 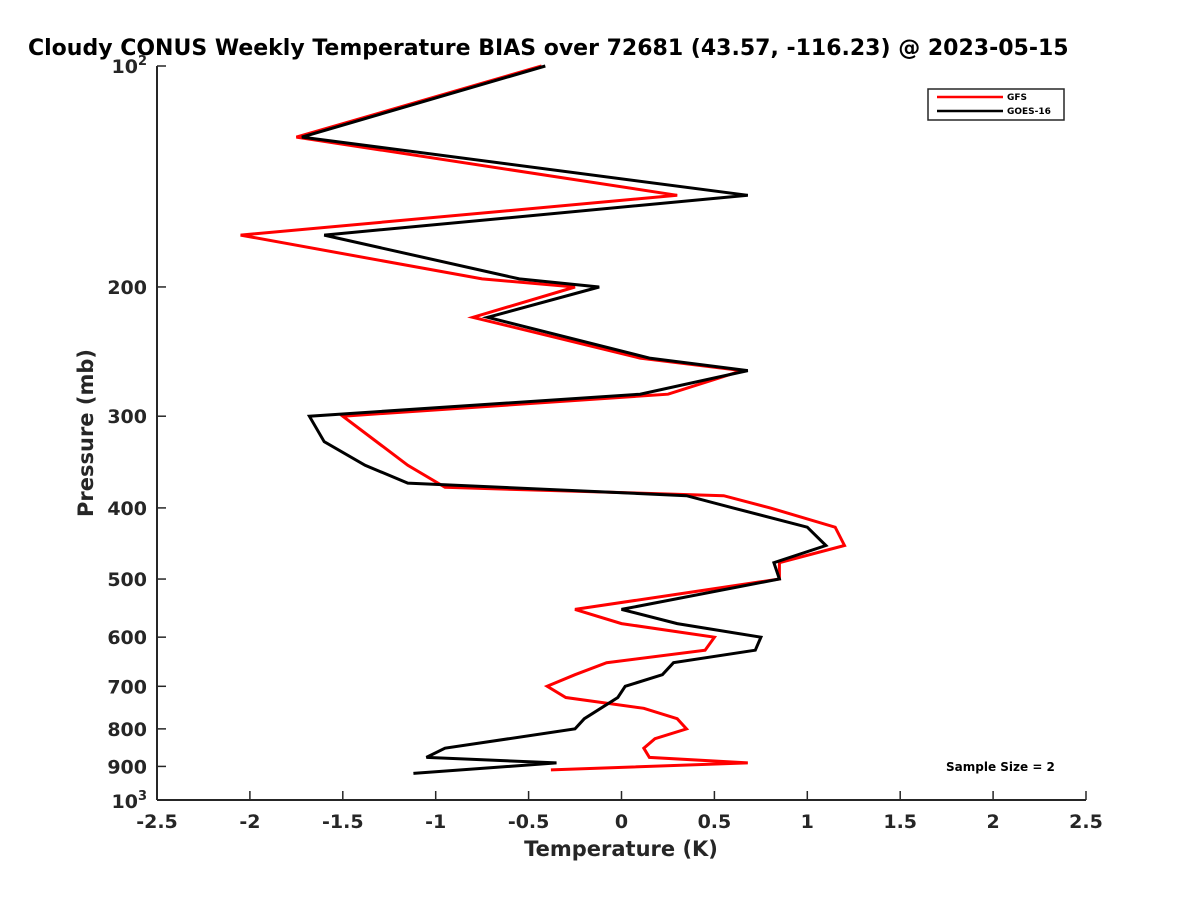 What do you see at coordinates (127, 509) in the screenshot?
I see `y-tick-label: 400` at bounding box center [127, 509].